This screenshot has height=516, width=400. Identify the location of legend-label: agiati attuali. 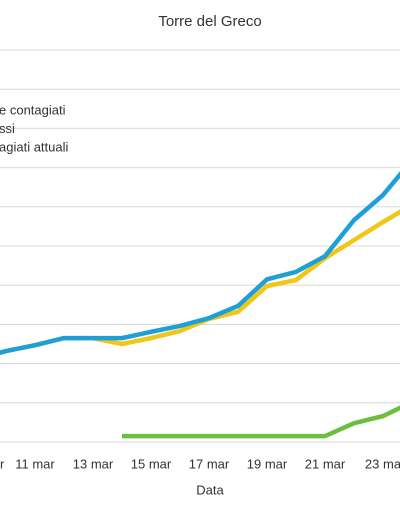
(34, 146).